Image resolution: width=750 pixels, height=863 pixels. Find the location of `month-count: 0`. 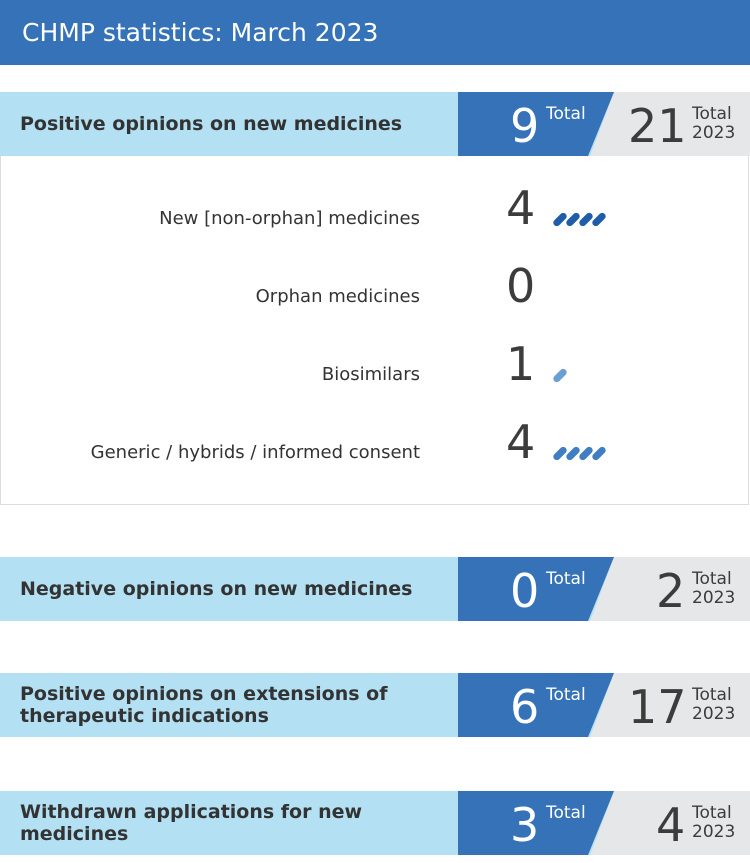

month-count: 0 is located at coordinates (525, 591).